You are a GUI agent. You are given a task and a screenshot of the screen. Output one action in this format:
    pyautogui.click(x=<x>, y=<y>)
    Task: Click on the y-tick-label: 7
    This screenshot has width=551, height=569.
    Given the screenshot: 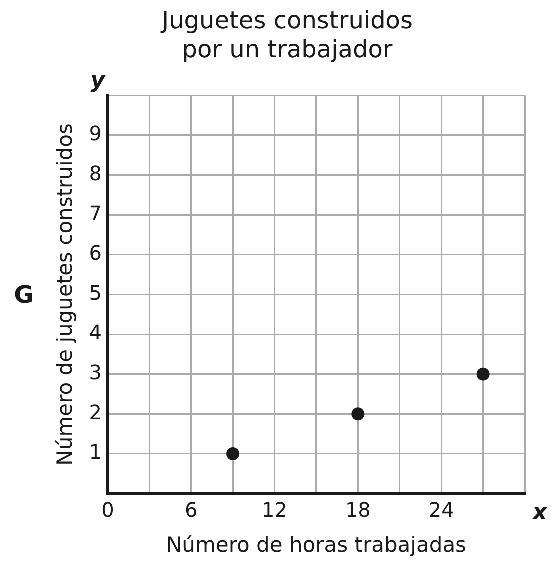 What is the action you would take?
    pyautogui.click(x=95, y=213)
    